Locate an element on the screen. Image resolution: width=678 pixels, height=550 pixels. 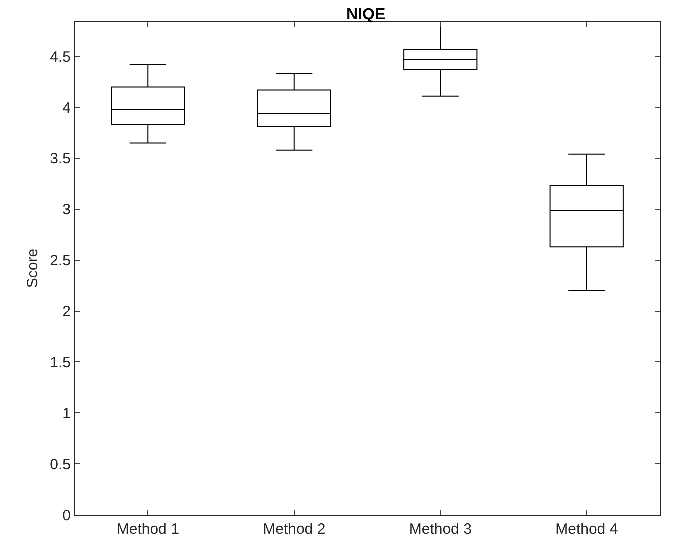
y-axis-title: Score is located at coordinates (33, 268).